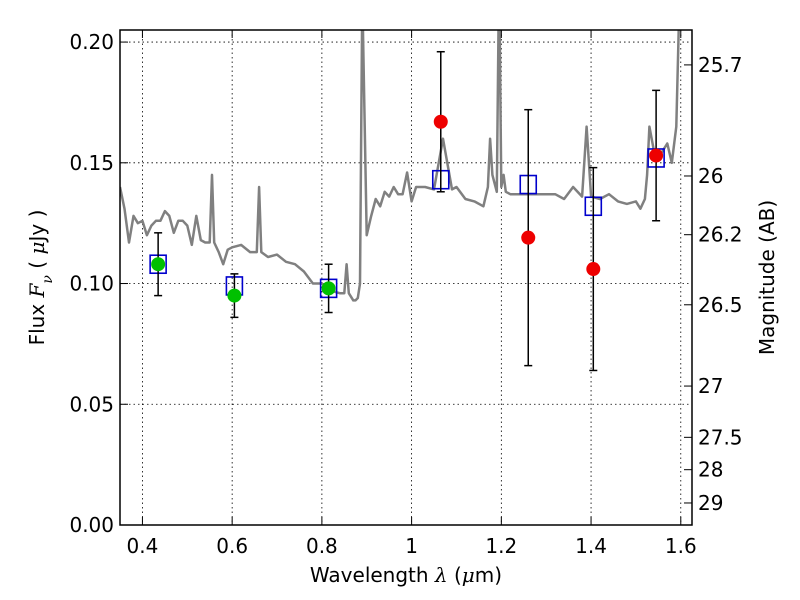 The height and width of the screenshot is (600, 800). What do you see at coordinates (40, 278) in the screenshot?
I see `y-axis-label: Flux Fν ( μJy )` at bounding box center [40, 278].